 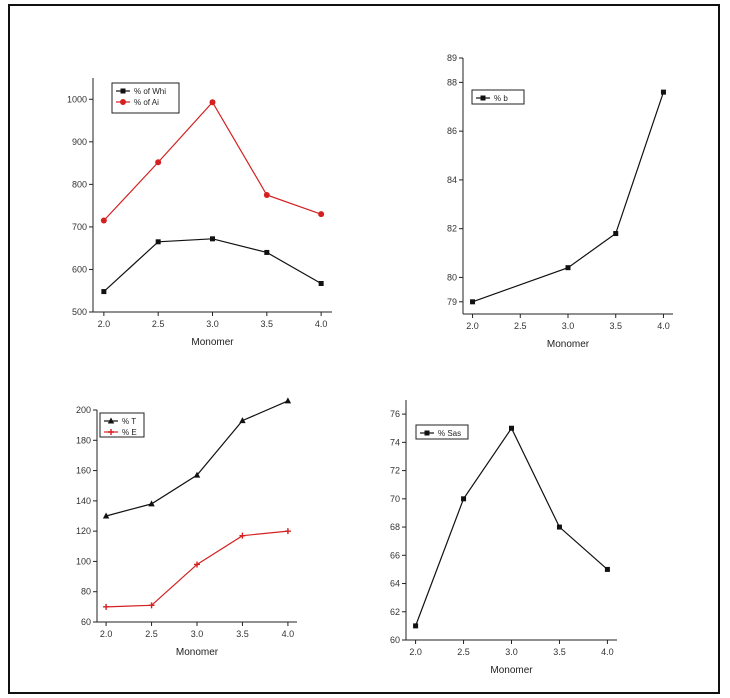 What do you see at coordinates (83, 471) in the screenshot?
I see `y-tick-label: 160` at bounding box center [83, 471].